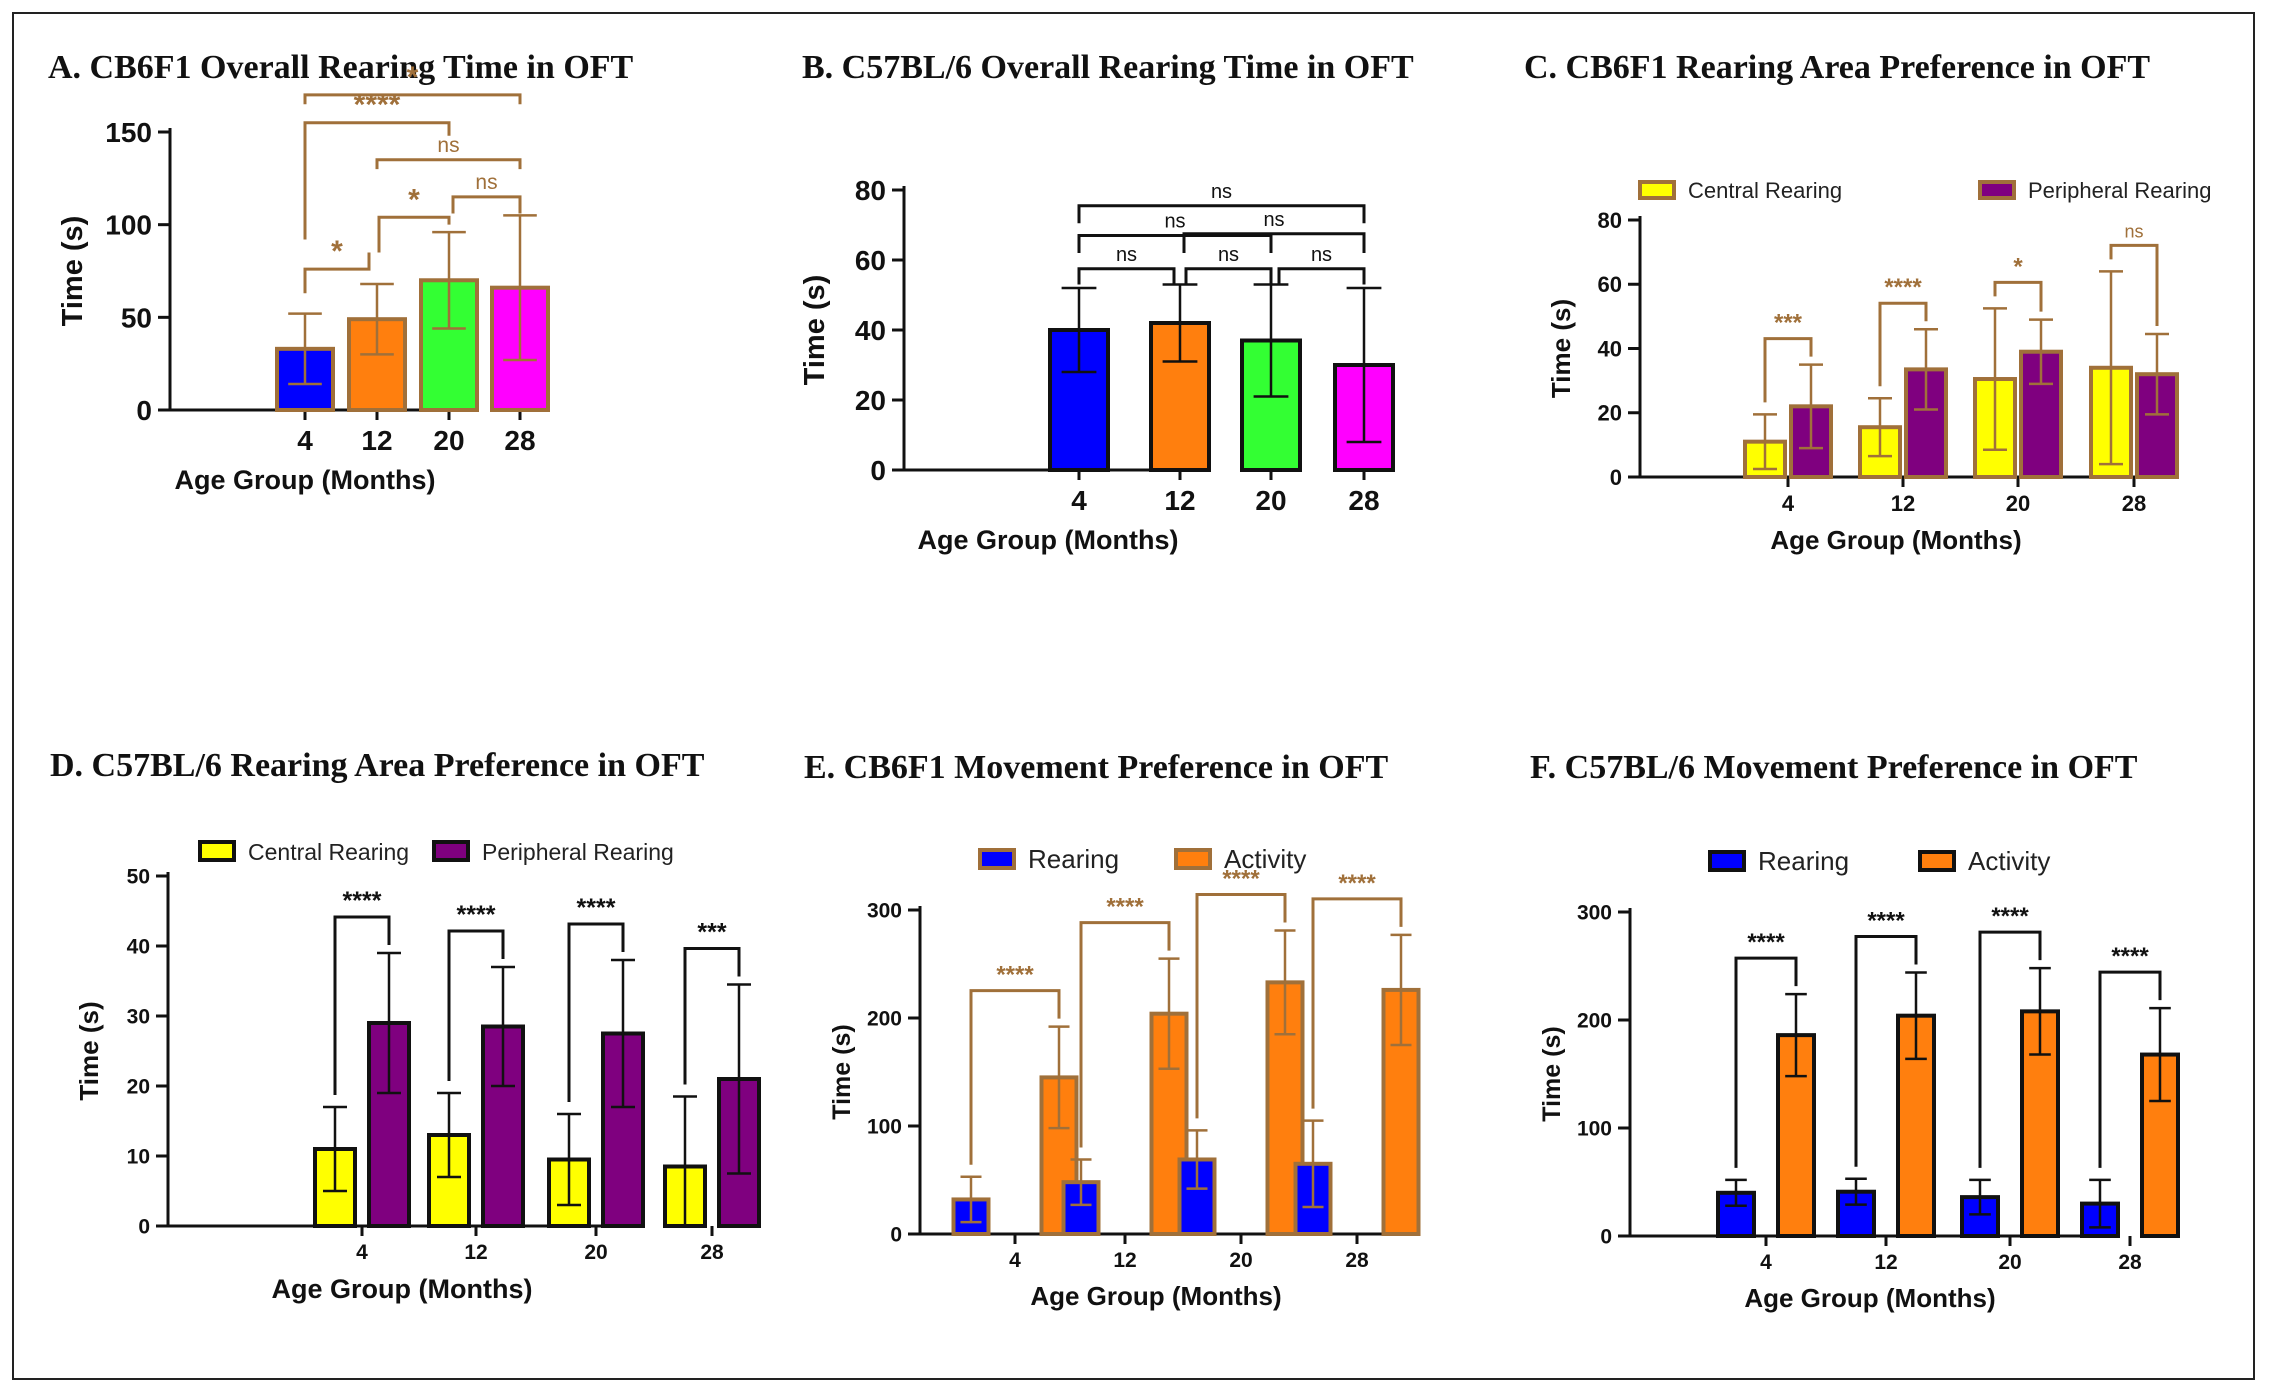  What do you see at coordinates (128, 132) in the screenshot?
I see `y-tick-label: 150` at bounding box center [128, 132].